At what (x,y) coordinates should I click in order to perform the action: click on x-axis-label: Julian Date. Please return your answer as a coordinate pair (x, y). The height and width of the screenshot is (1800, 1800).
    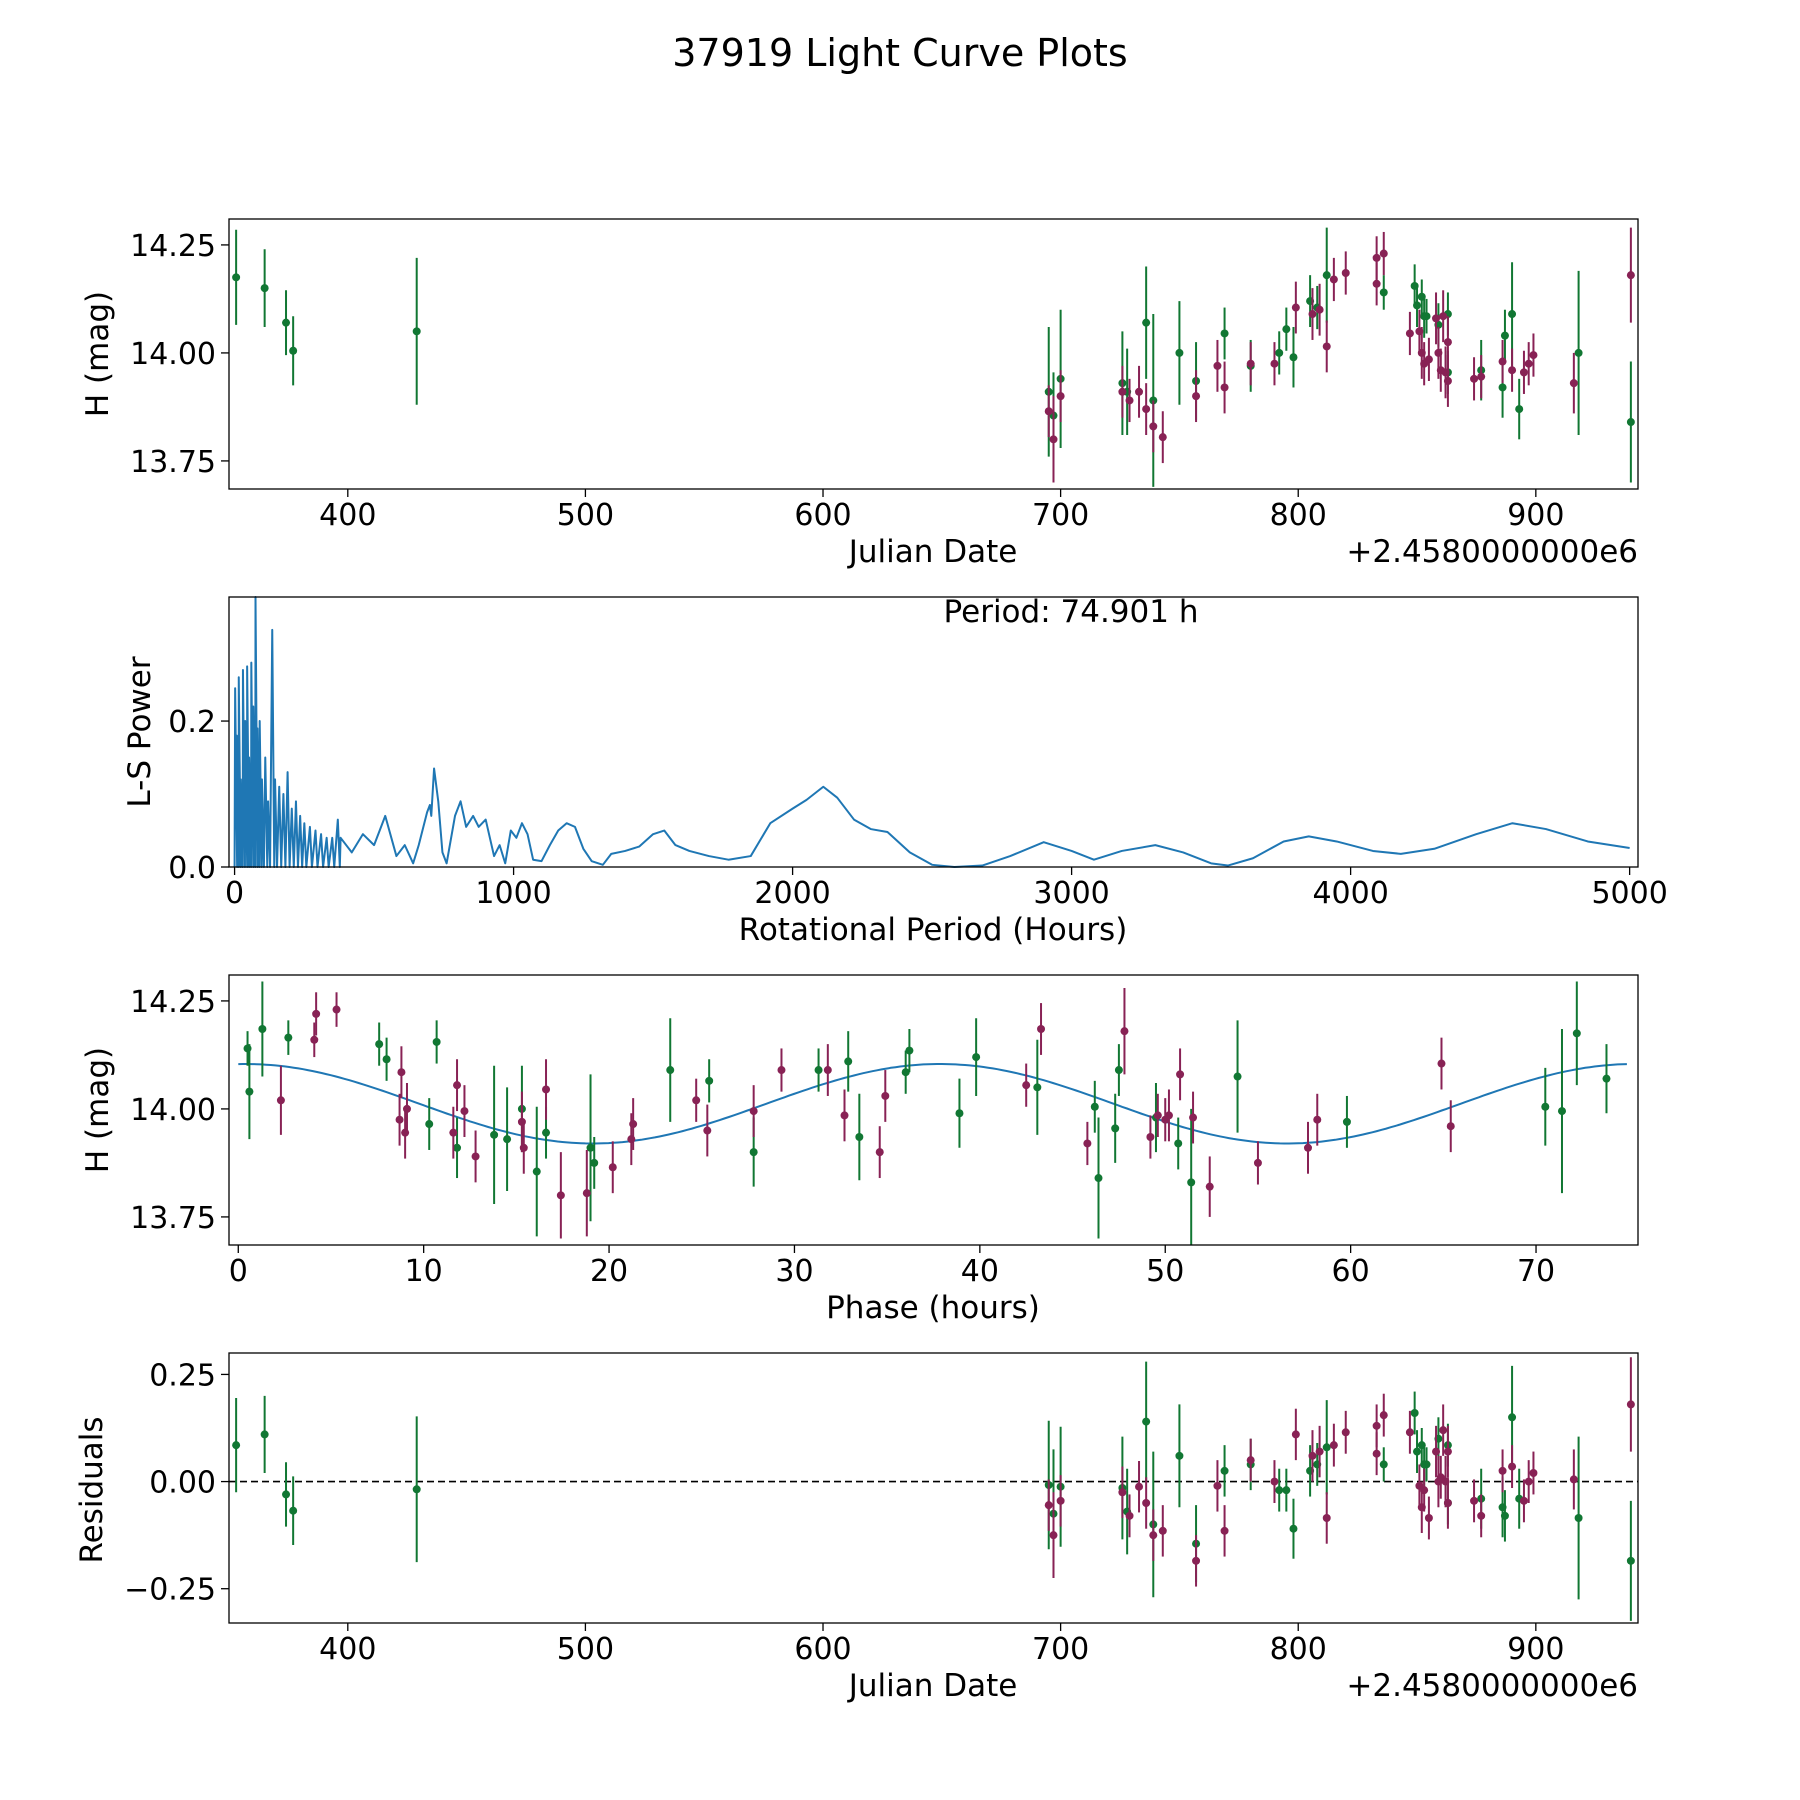
    Looking at the image, I should click on (932, 552).